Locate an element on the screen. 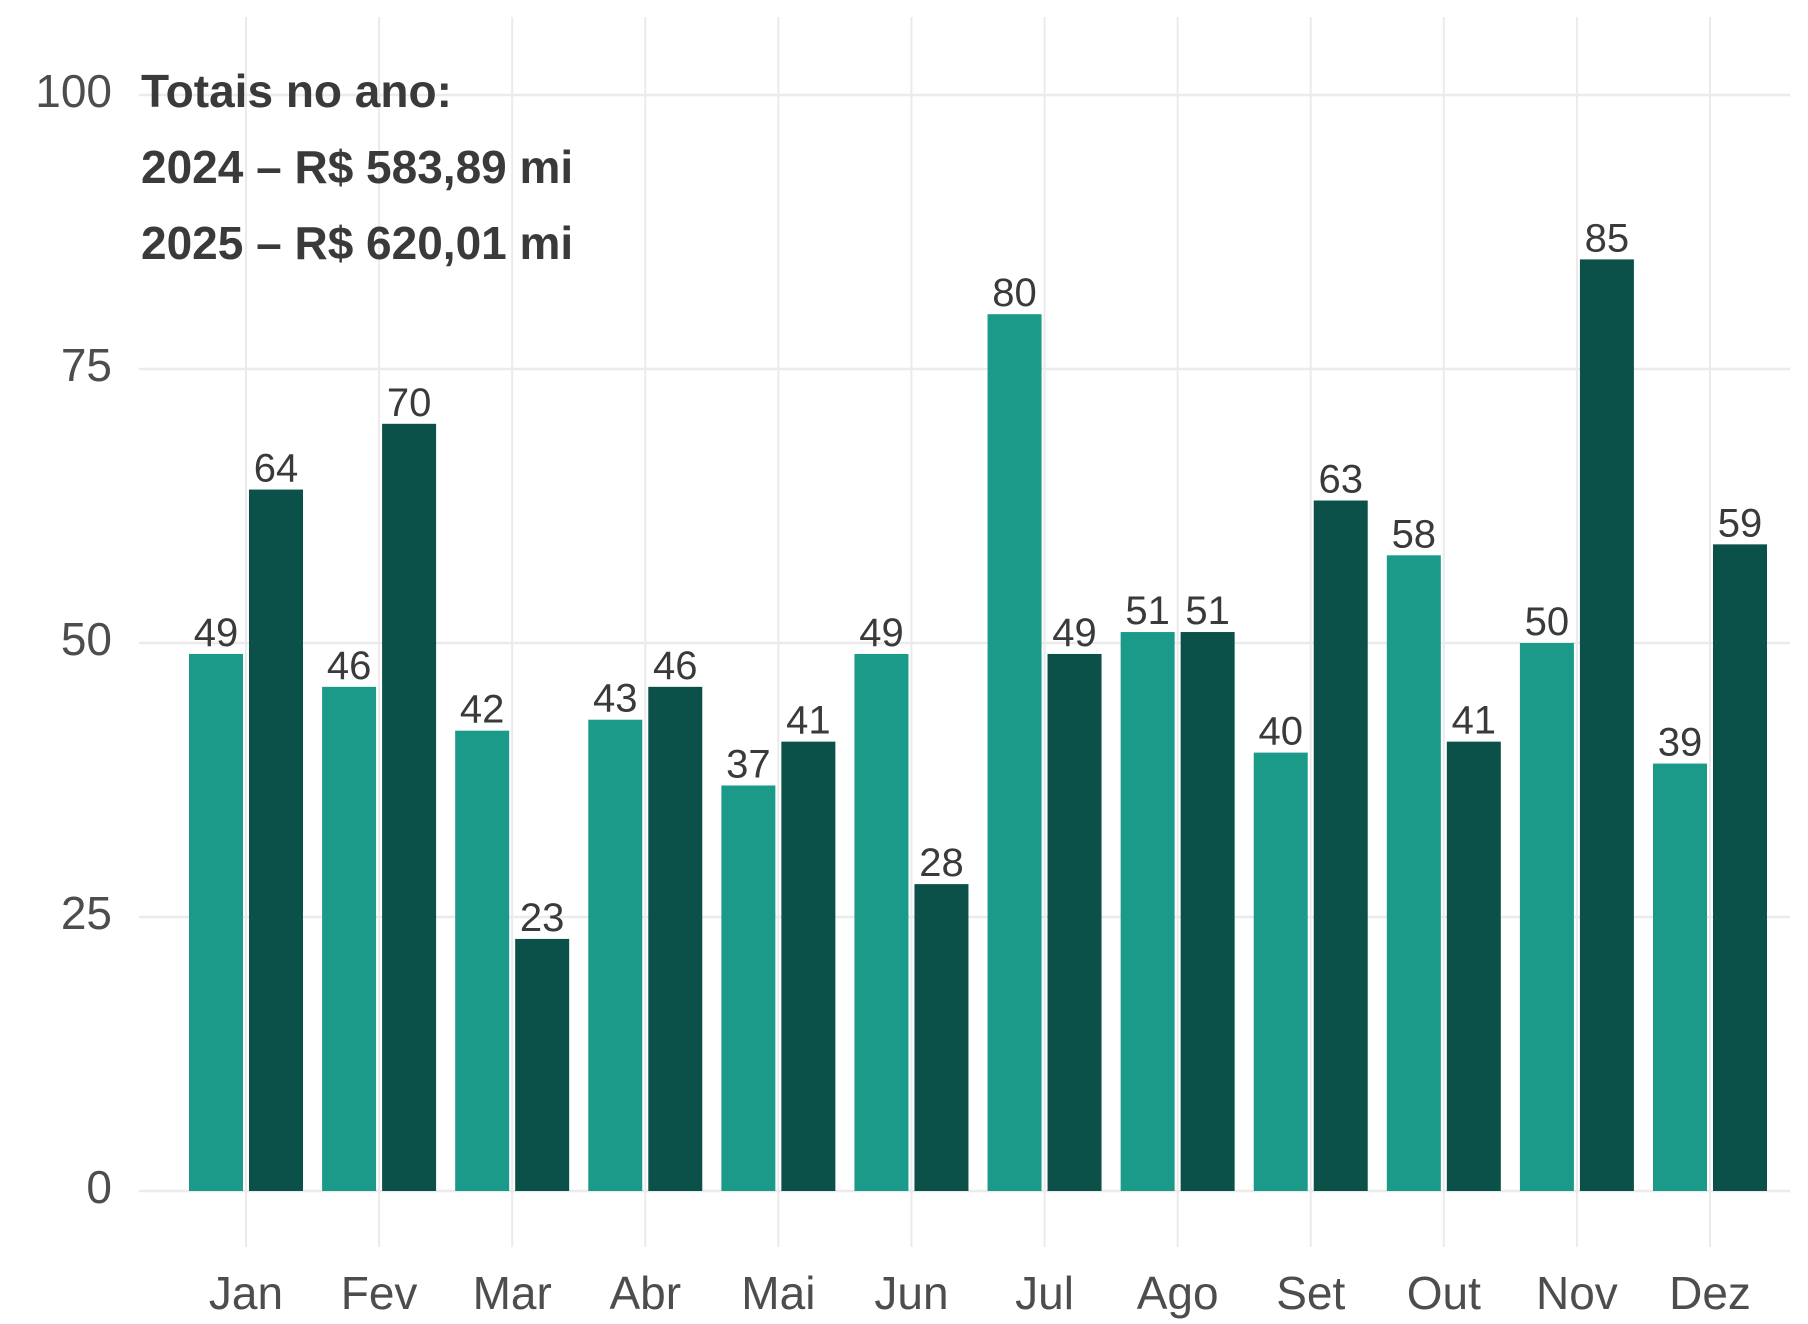  x-tick-label: Set is located at coordinates (1310, 1293).